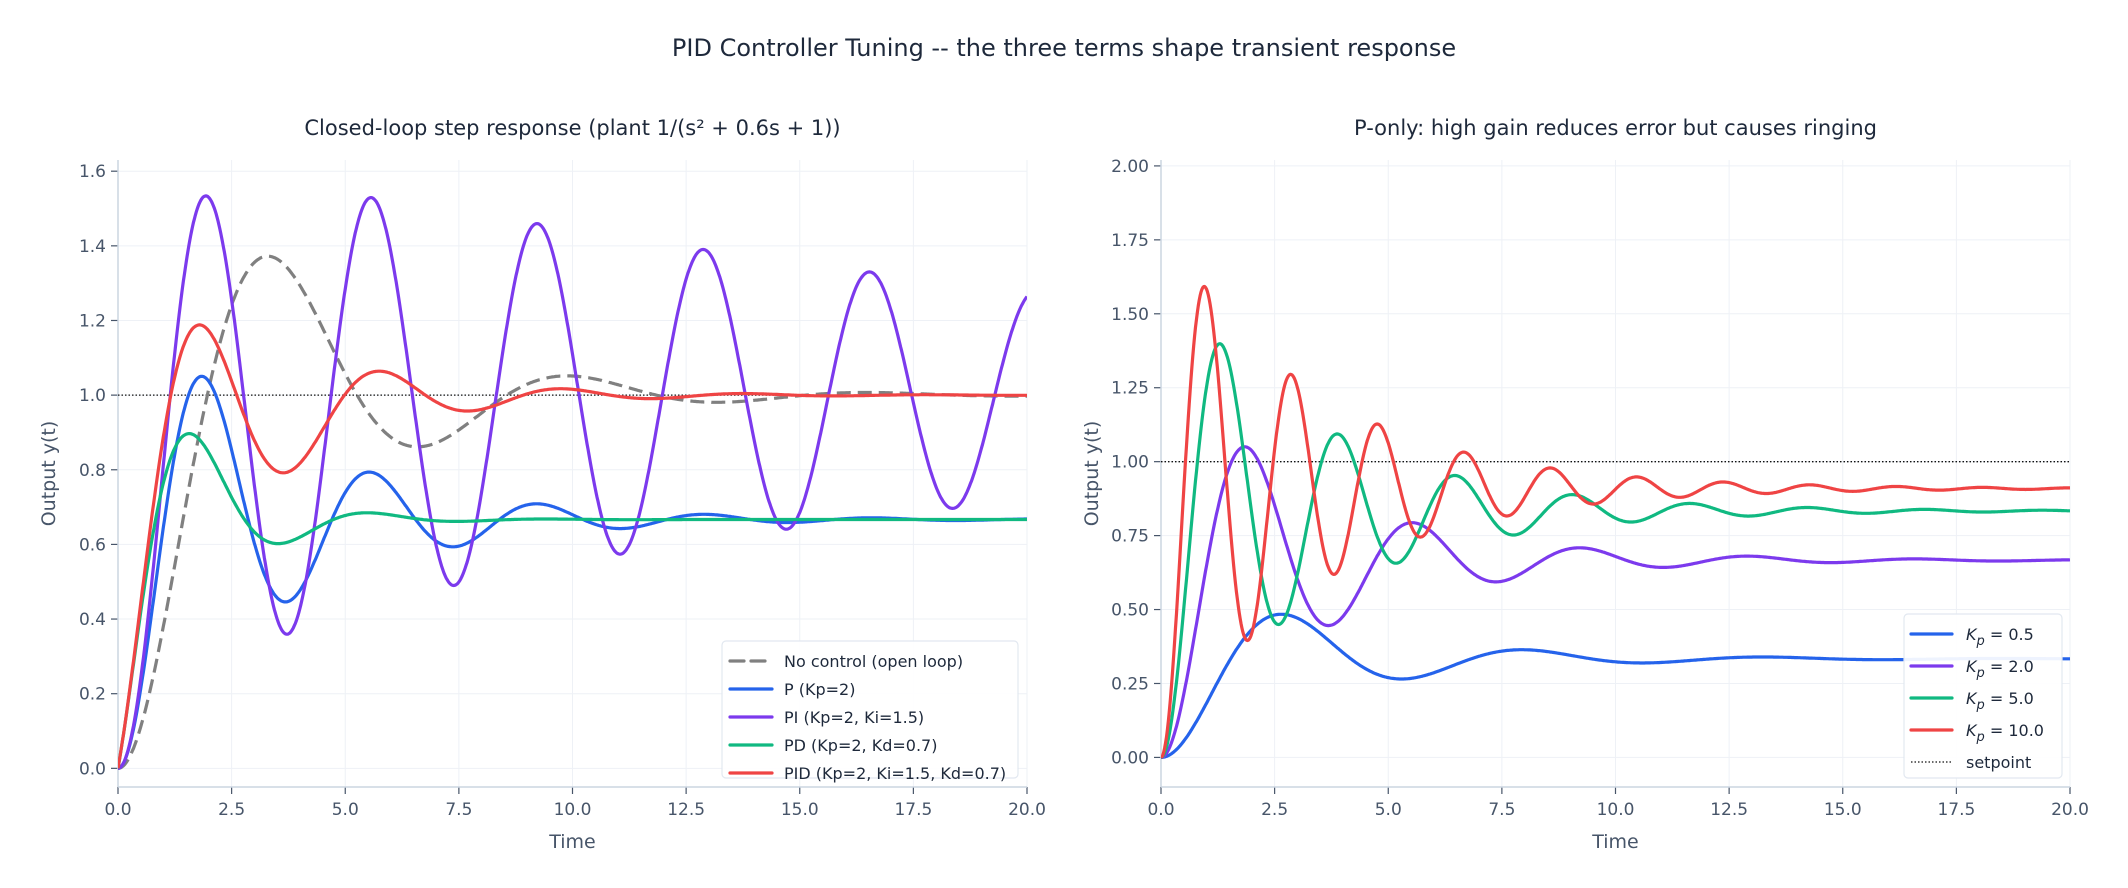 This screenshot has height=888, width=2128. What do you see at coordinates (1130, 463) in the screenshot?
I see `y-tick-label: 1.00` at bounding box center [1130, 463].